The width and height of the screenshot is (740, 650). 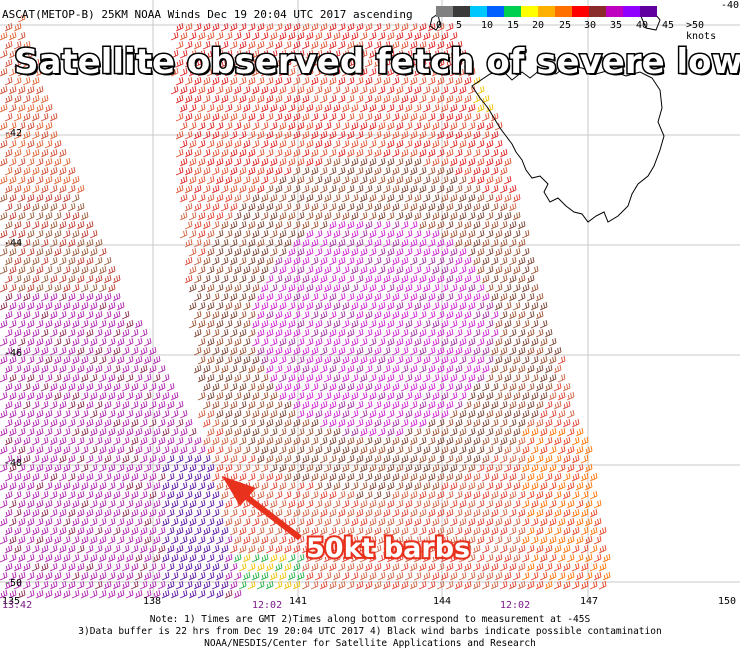 I want to click on lat-label: -46, so click(x=13, y=353).